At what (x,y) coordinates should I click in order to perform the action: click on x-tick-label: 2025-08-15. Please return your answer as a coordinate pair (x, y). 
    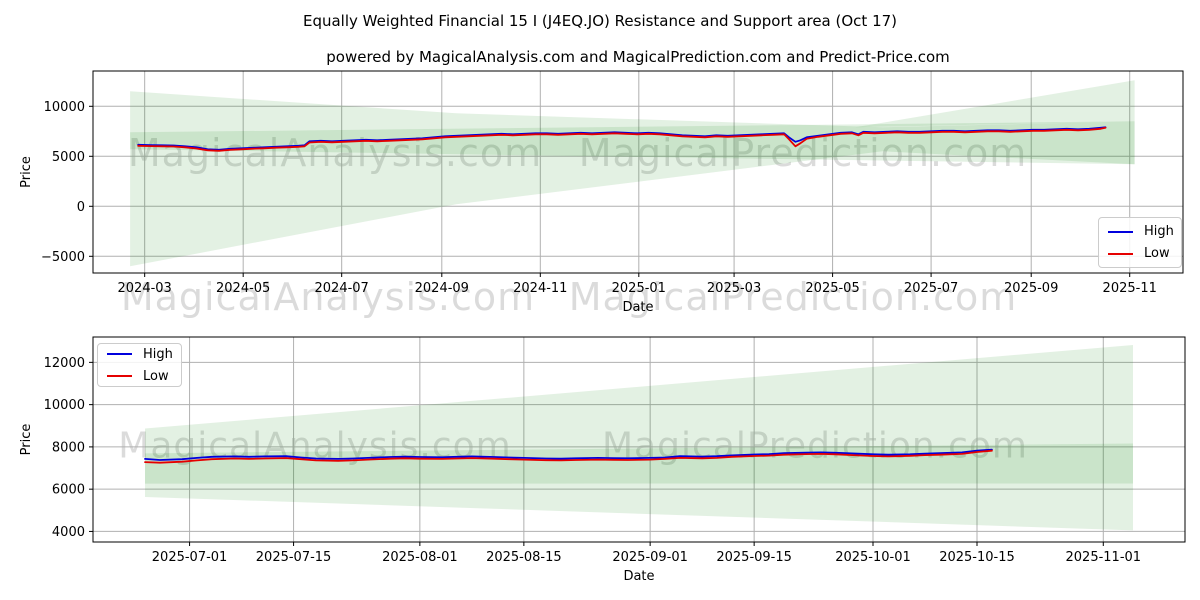
    Looking at the image, I should click on (524, 557).